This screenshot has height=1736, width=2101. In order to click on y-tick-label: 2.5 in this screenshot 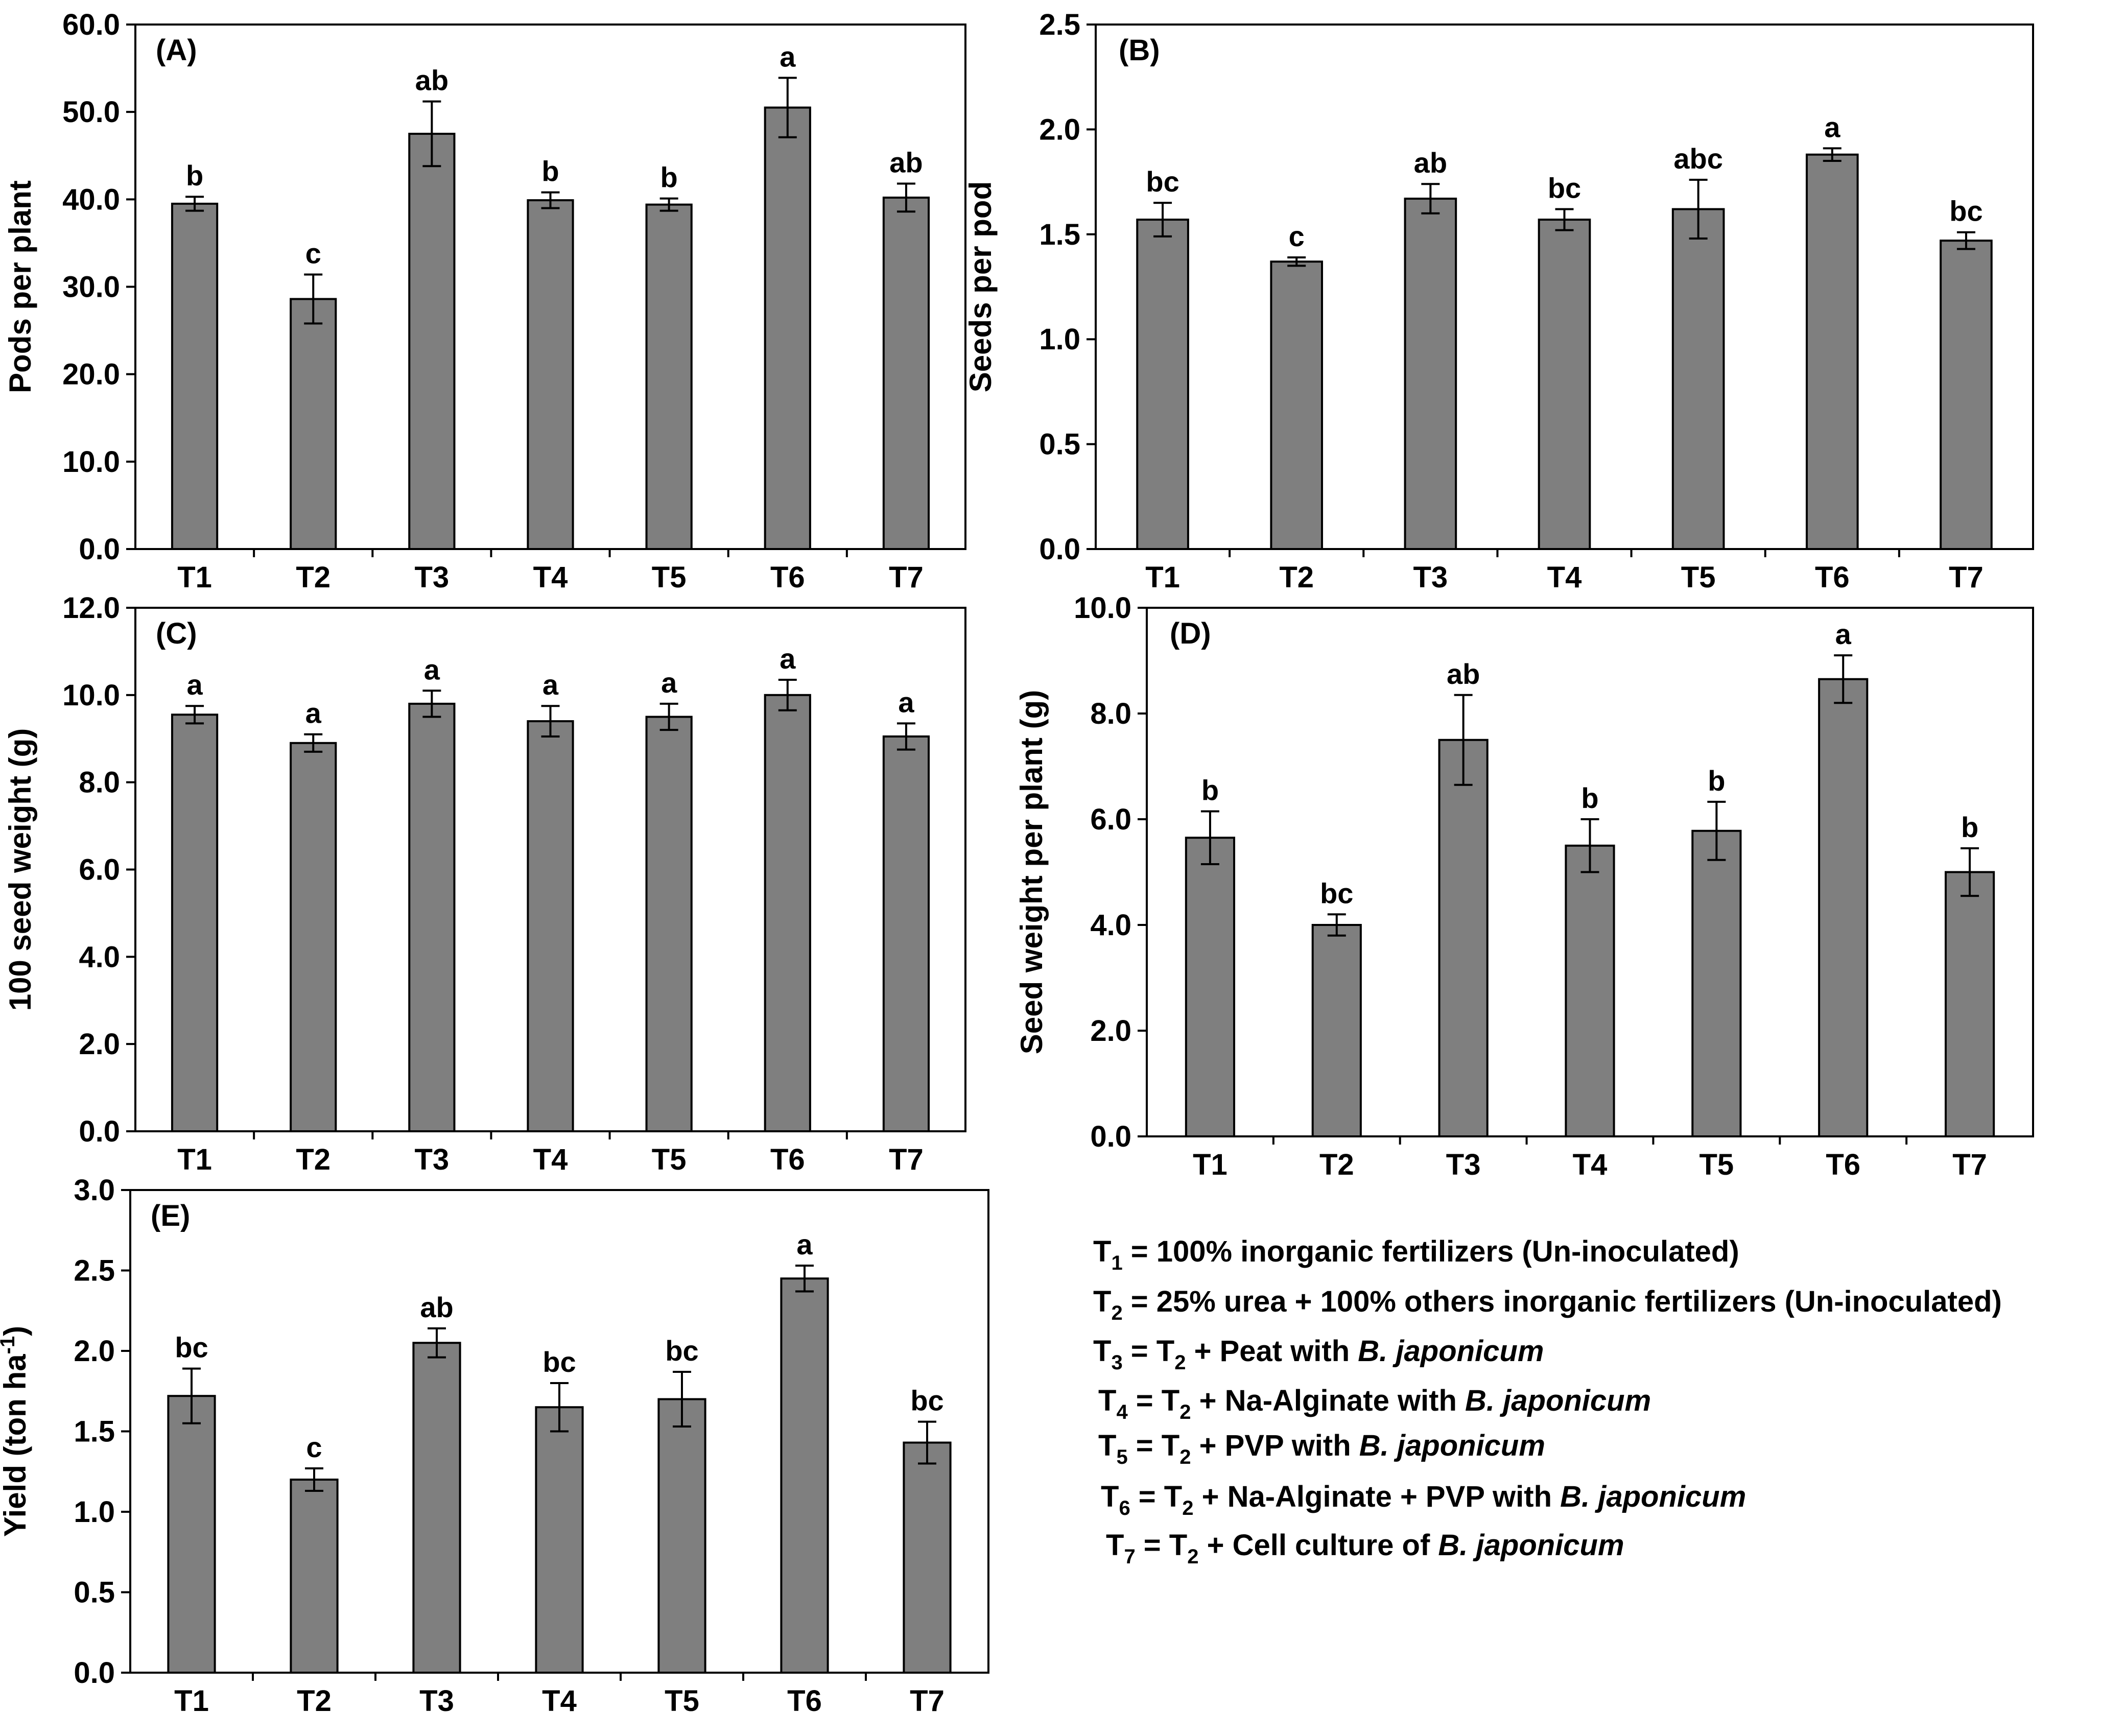, I will do `click(1060, 24)`.